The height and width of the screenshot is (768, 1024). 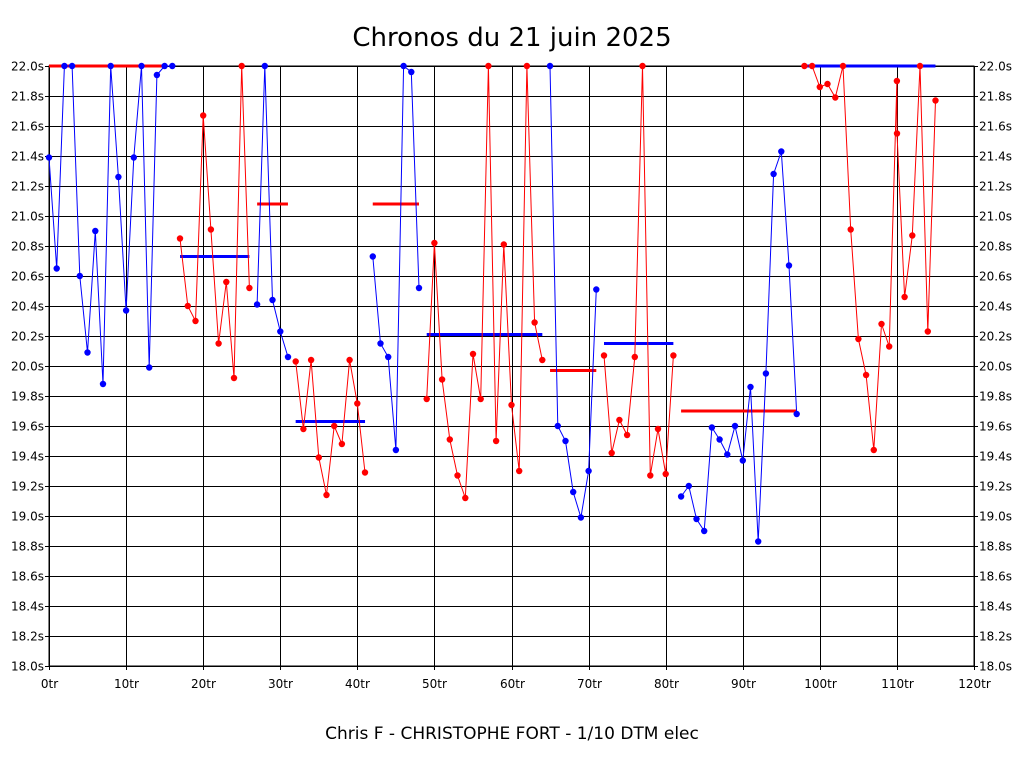 What do you see at coordinates (995, 667) in the screenshot?
I see `y-tick-label-right: 18.0s` at bounding box center [995, 667].